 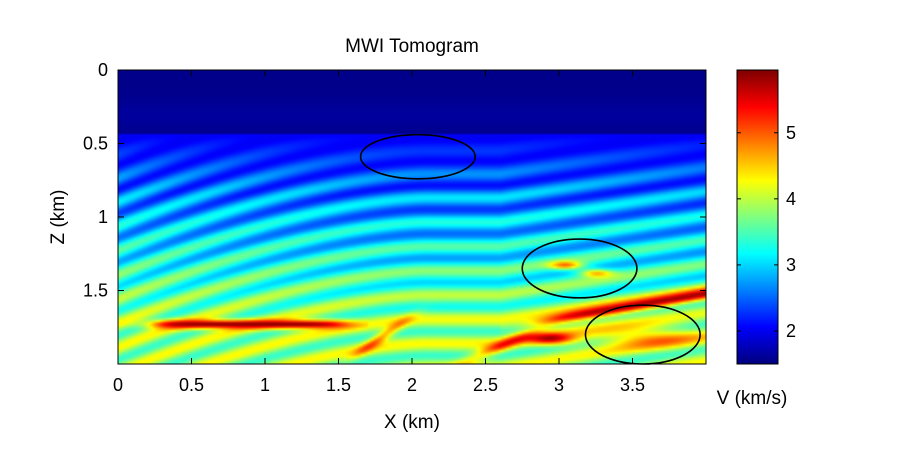 I want to click on x-tick-label: 0, so click(x=118, y=385).